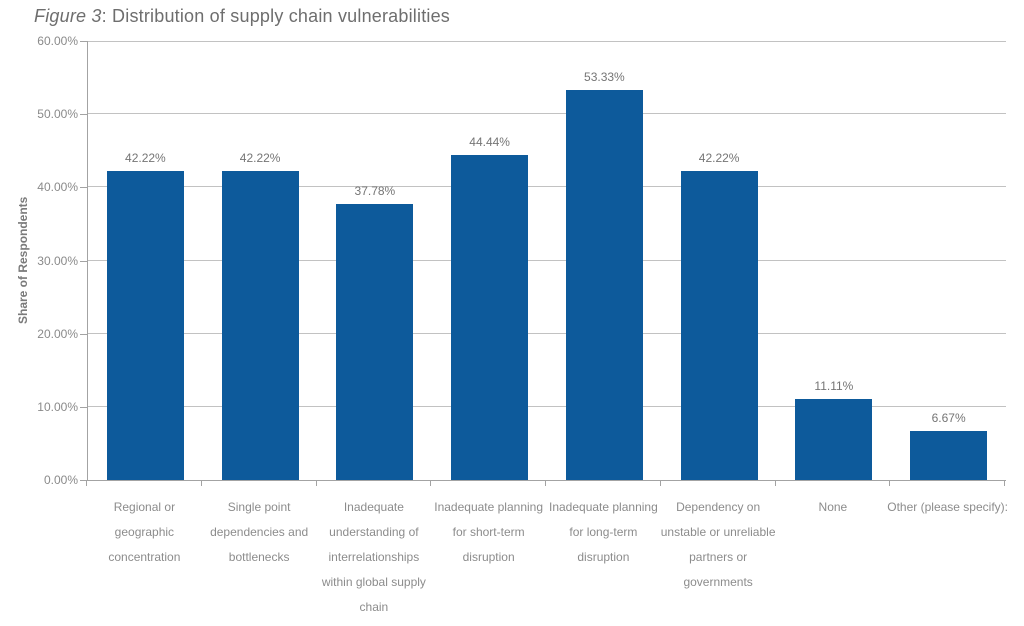 The image size is (1024, 626). What do you see at coordinates (833, 507) in the screenshot?
I see `category-label: None` at bounding box center [833, 507].